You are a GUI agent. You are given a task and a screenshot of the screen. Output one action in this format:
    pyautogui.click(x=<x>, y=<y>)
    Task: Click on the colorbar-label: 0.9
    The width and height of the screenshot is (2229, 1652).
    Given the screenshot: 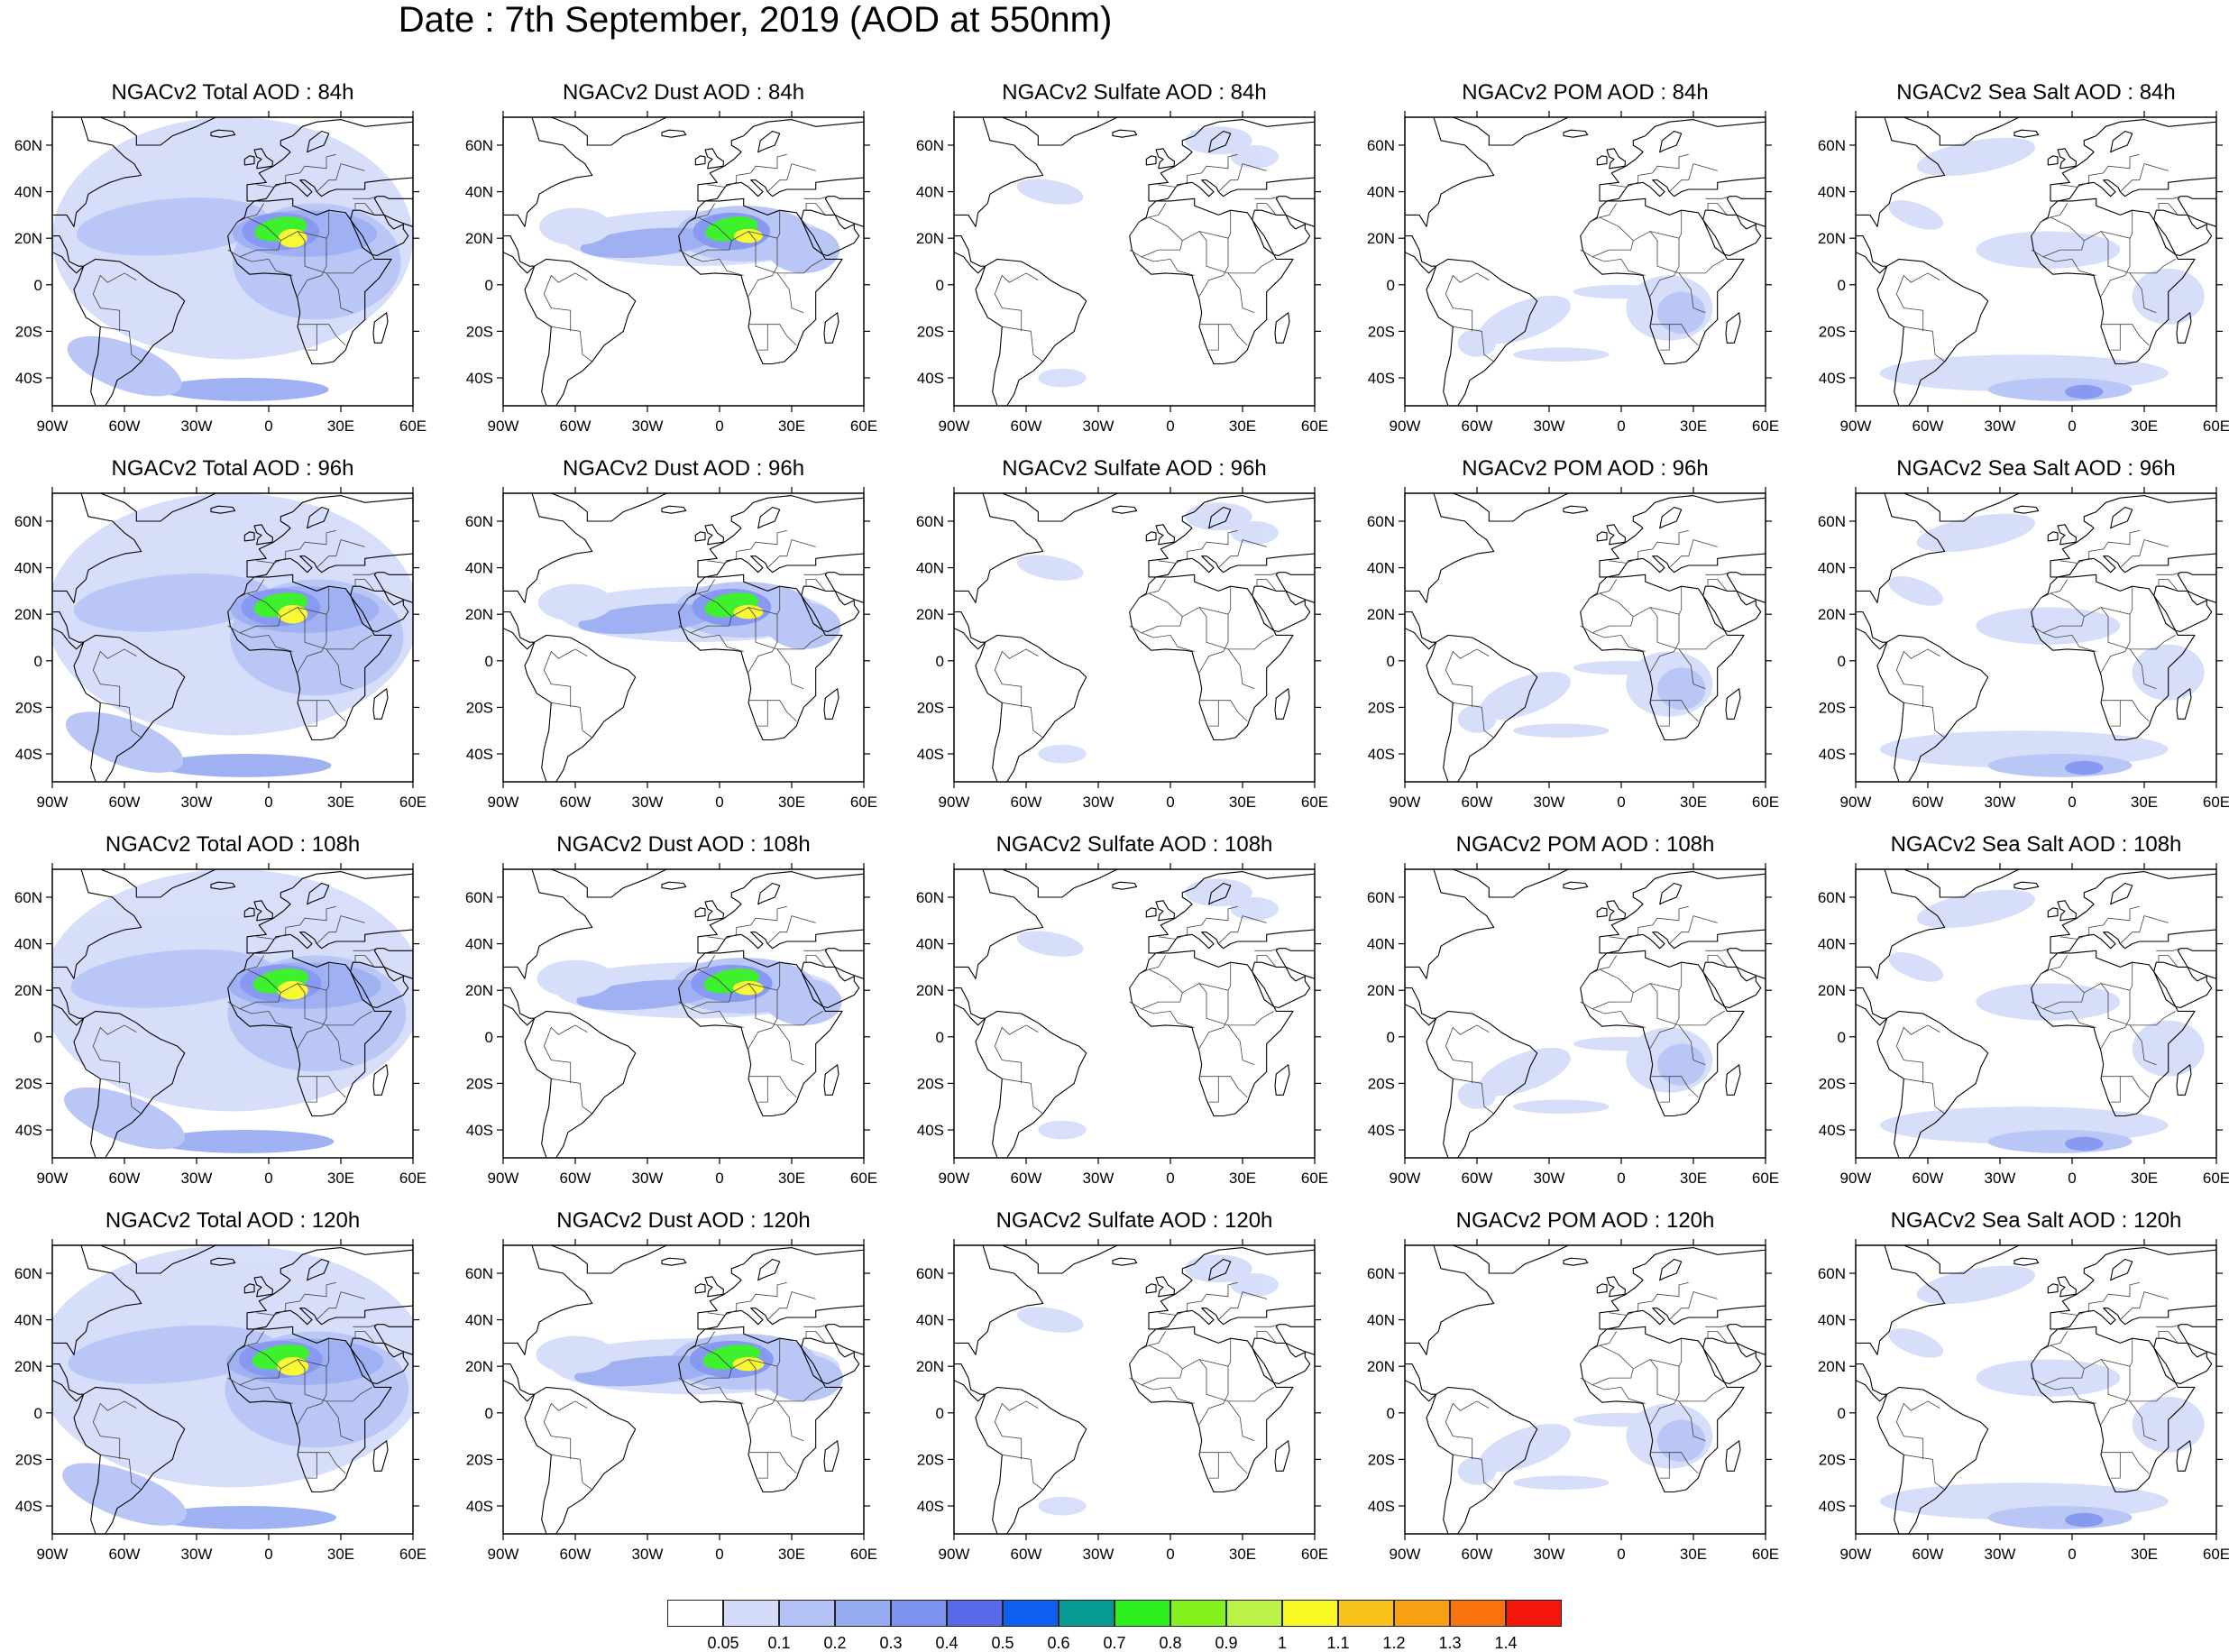 What is the action you would take?
    pyautogui.click(x=1226, y=1643)
    